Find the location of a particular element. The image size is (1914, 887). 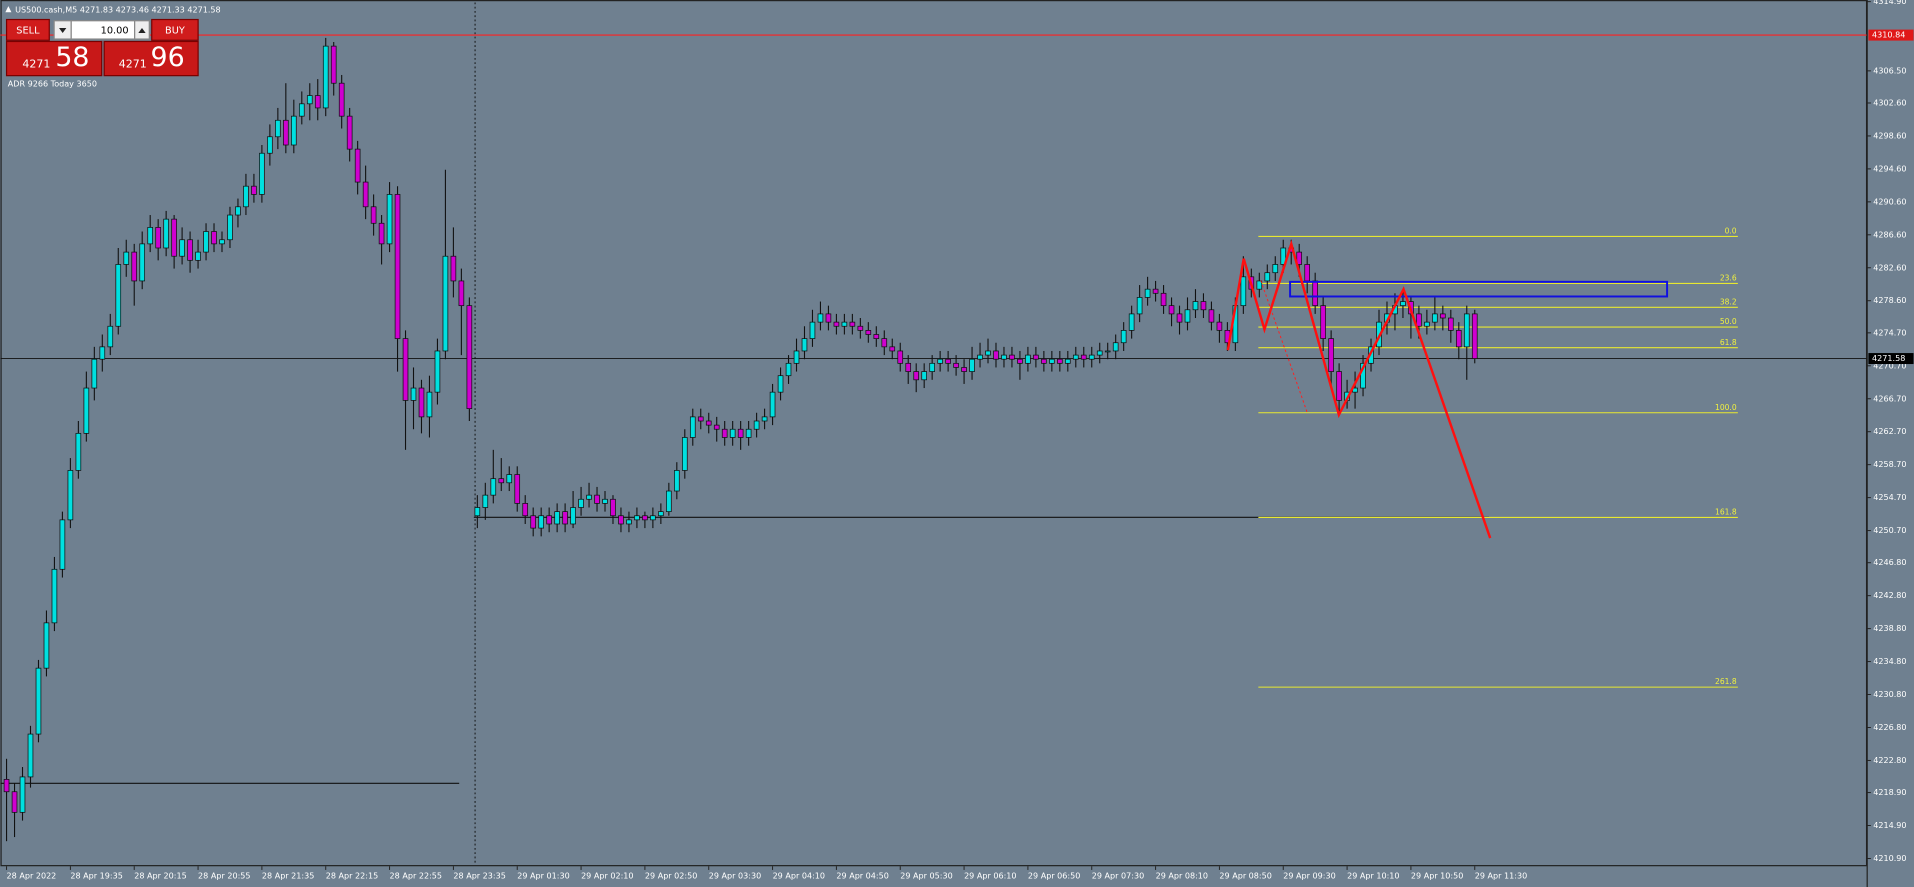

x-tick-label: 28 Apr 21:35 is located at coordinates (288, 876).